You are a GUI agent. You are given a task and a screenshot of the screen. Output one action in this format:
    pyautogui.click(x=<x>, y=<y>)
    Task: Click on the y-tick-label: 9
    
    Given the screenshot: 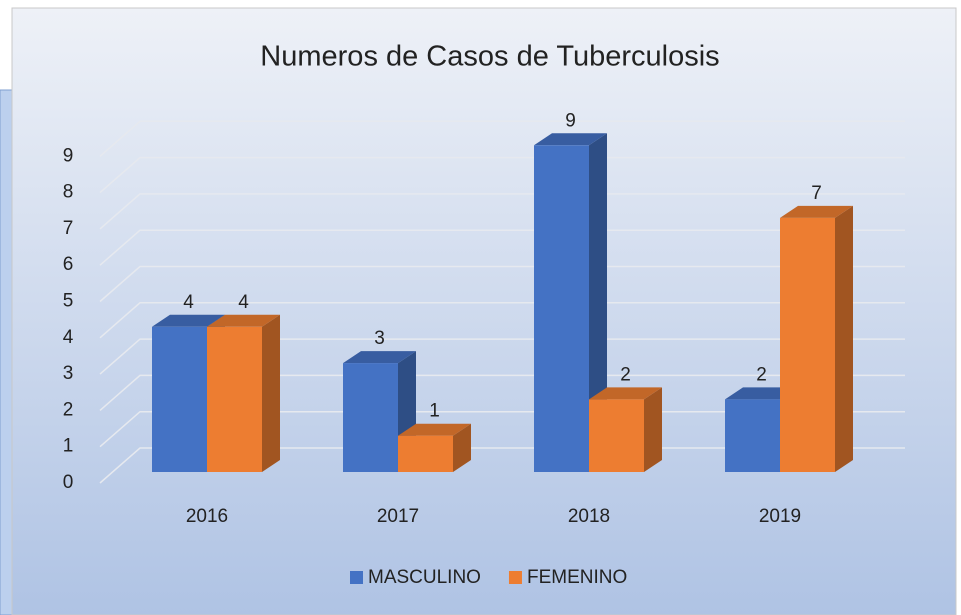 What is the action you would take?
    pyautogui.click(x=68, y=155)
    